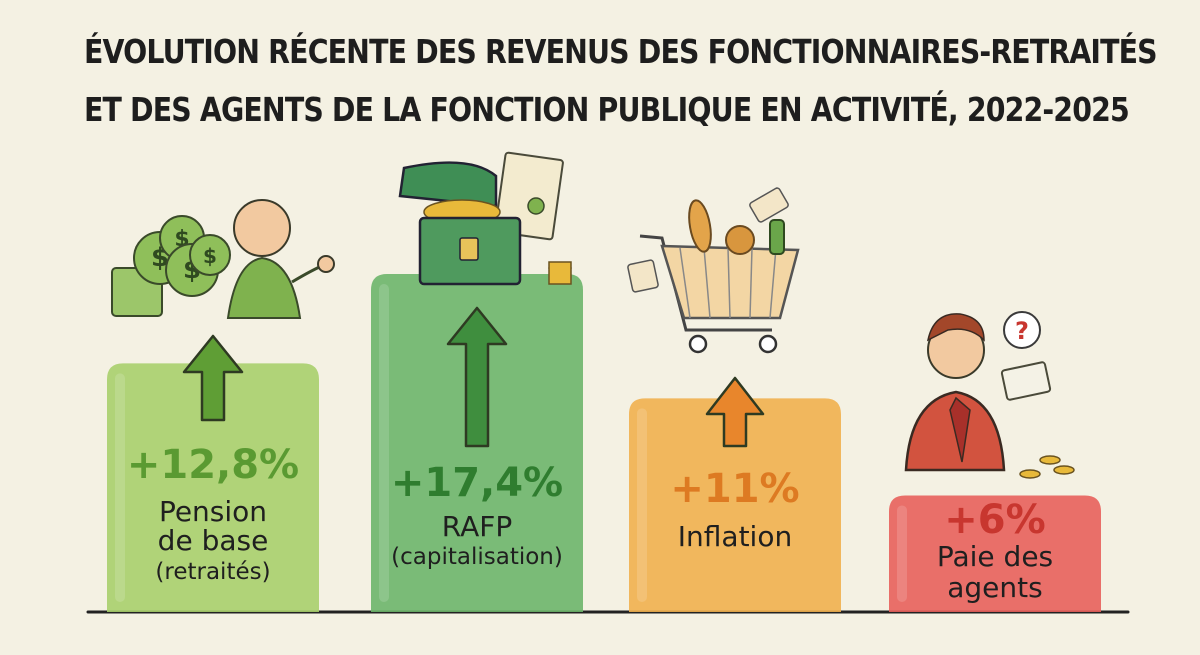 Image resolution: width=1200 pixels, height=655 pixels. I want to click on category-label: RAFP, so click(477, 526).